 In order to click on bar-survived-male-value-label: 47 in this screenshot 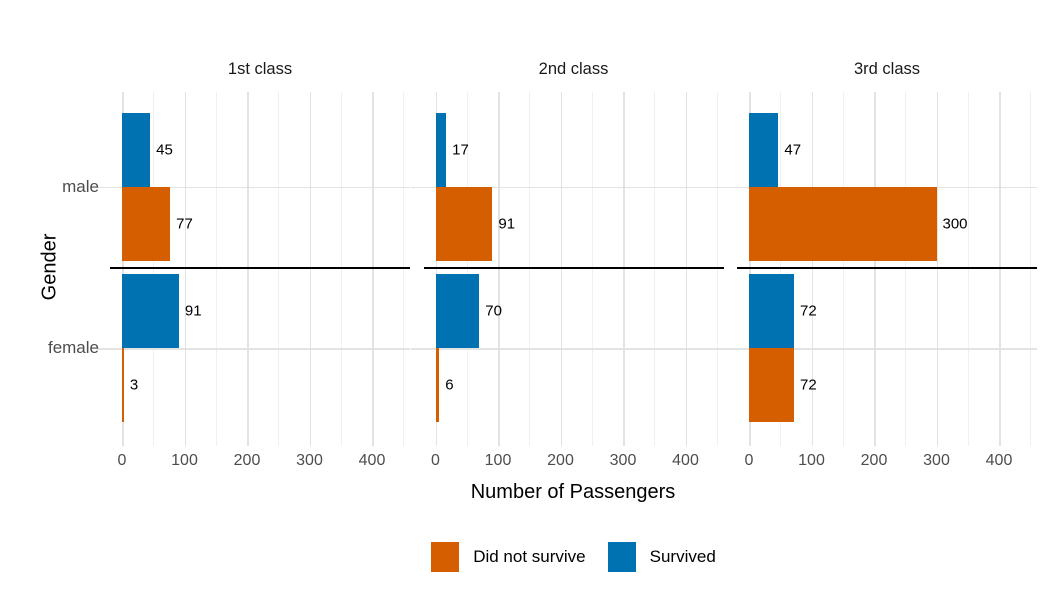, I will do `click(793, 149)`.